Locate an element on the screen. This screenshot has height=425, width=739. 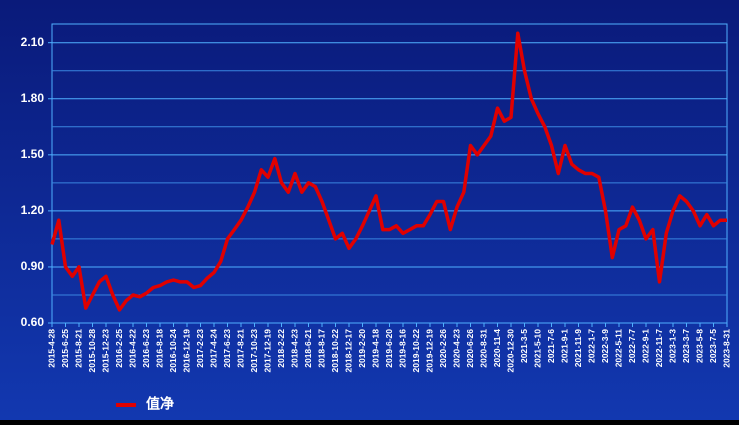
y-tick-label: 0.90 is located at coordinates (33, 266).